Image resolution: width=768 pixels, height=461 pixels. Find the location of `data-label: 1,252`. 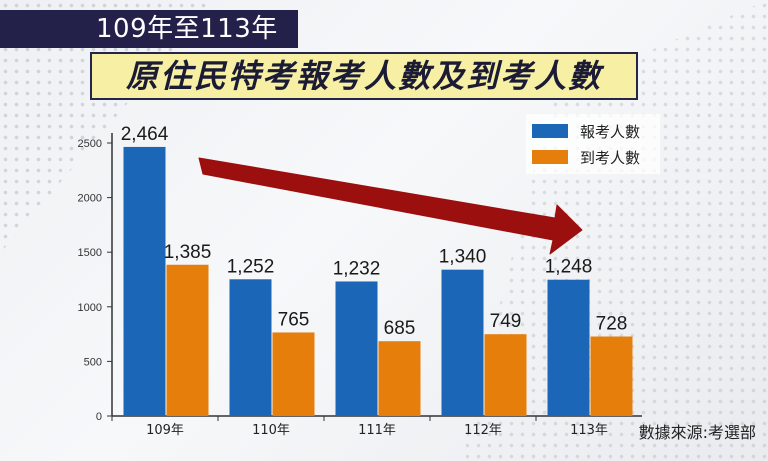

data-label: 1,252 is located at coordinates (251, 266).